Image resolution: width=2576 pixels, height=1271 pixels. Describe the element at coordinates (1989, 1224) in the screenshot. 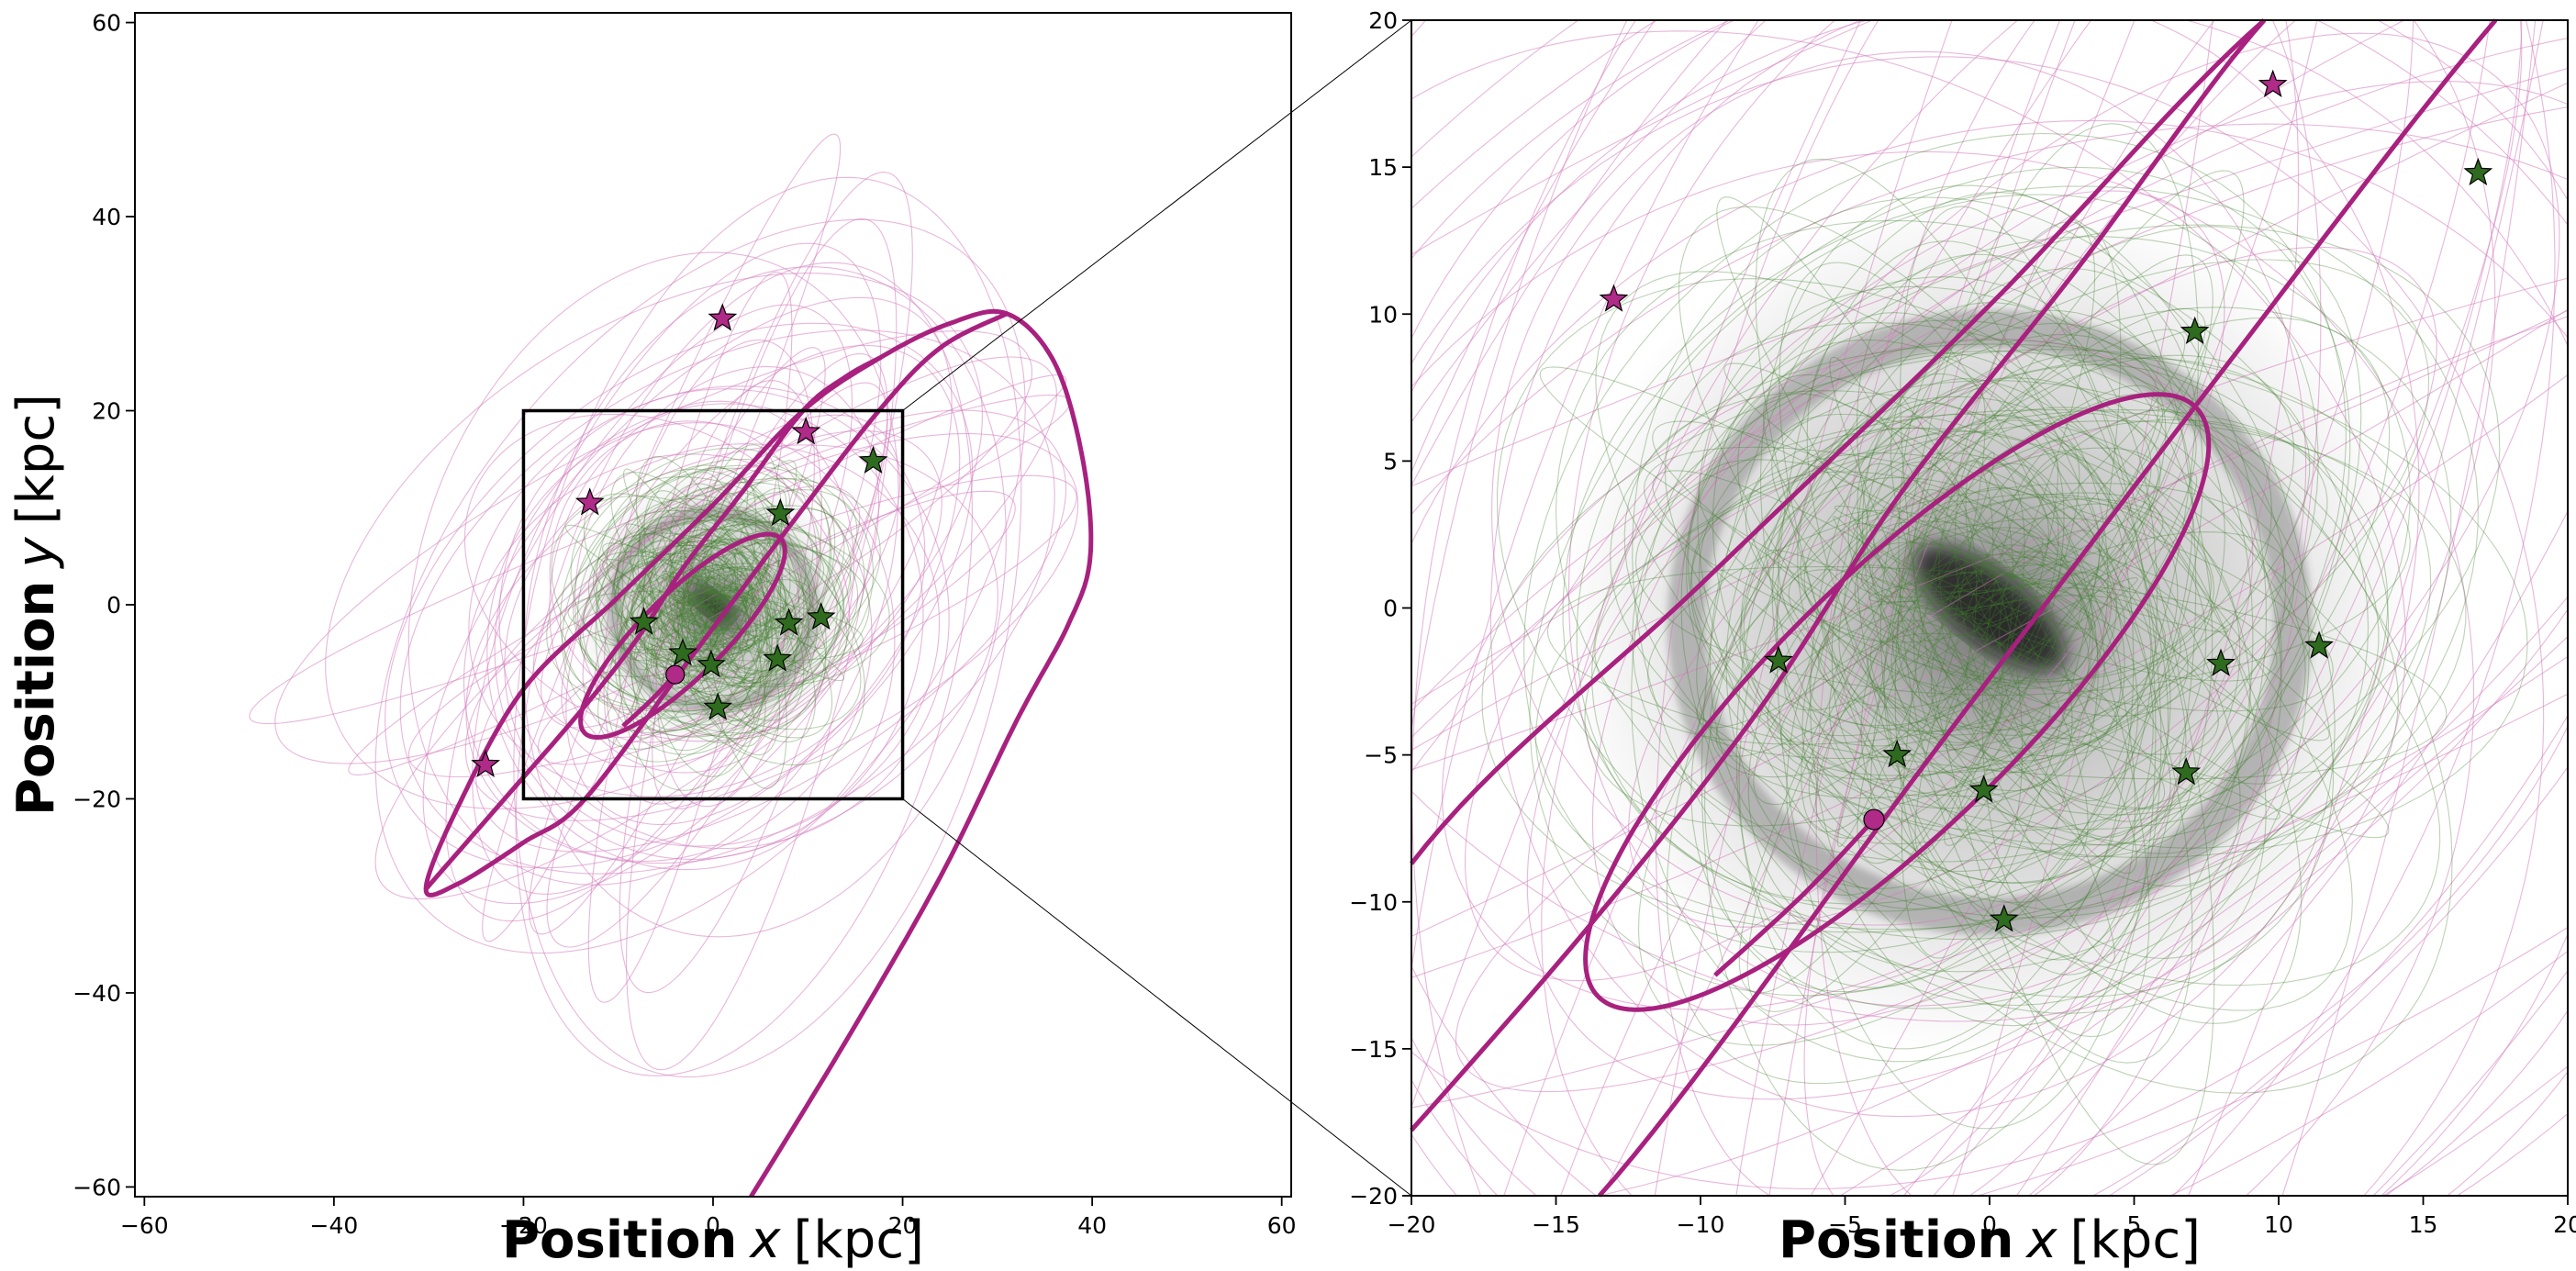

I see `x-tick-label: 0` at that location.